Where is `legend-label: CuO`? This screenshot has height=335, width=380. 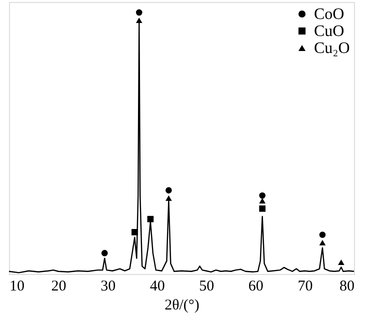 legend-label: CuO is located at coordinates (329, 31).